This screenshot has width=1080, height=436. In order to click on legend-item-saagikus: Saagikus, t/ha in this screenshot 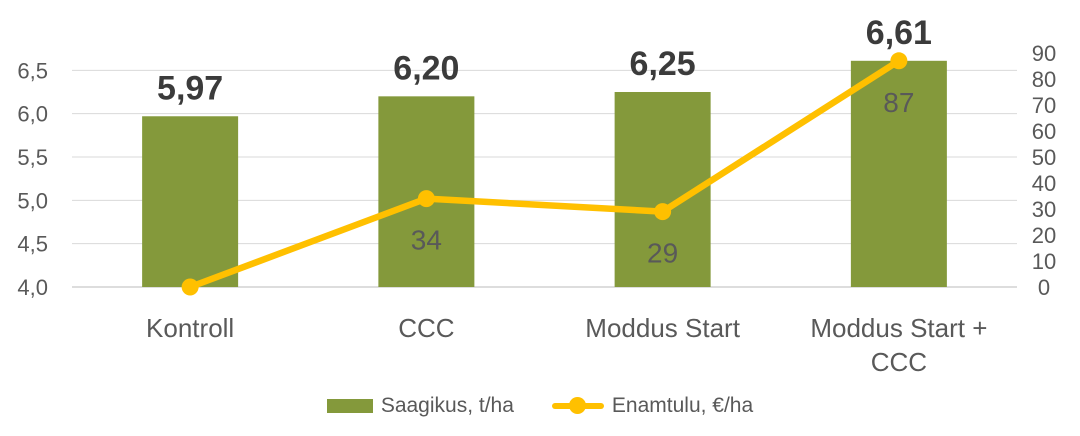, I will do `click(420, 405)`.